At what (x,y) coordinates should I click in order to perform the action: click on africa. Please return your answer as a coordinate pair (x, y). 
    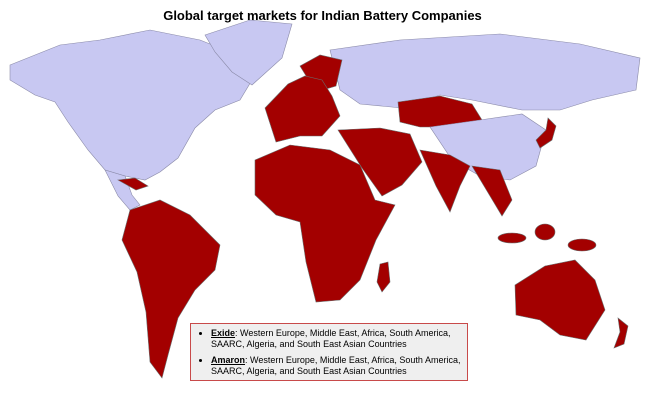
    Looking at the image, I should click on (325, 223).